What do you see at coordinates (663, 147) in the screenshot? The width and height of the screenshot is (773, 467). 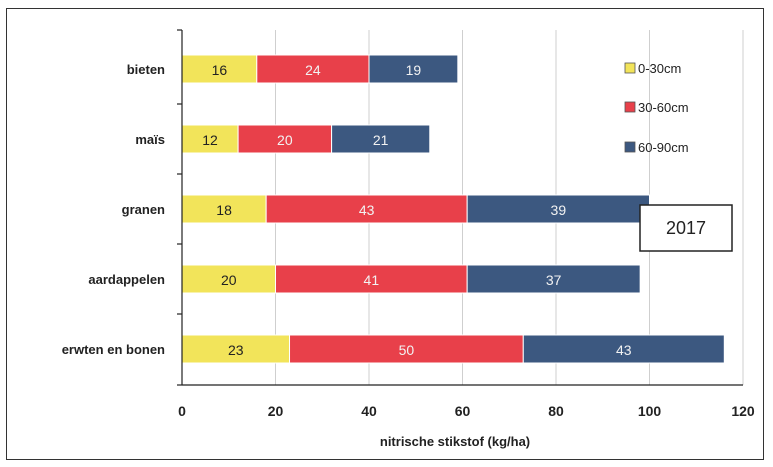 I see `legend-label: 60-90cm` at bounding box center [663, 147].